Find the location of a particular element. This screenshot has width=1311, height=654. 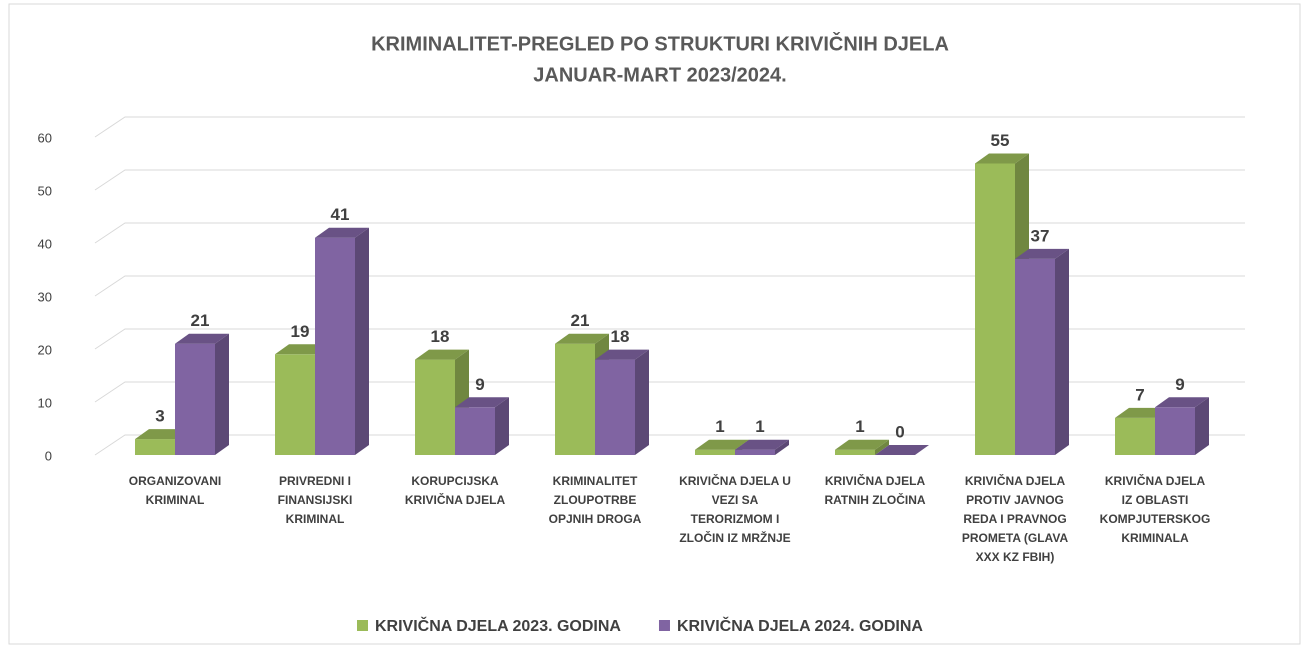

y-tick-label: 60 is located at coordinates (45, 137).